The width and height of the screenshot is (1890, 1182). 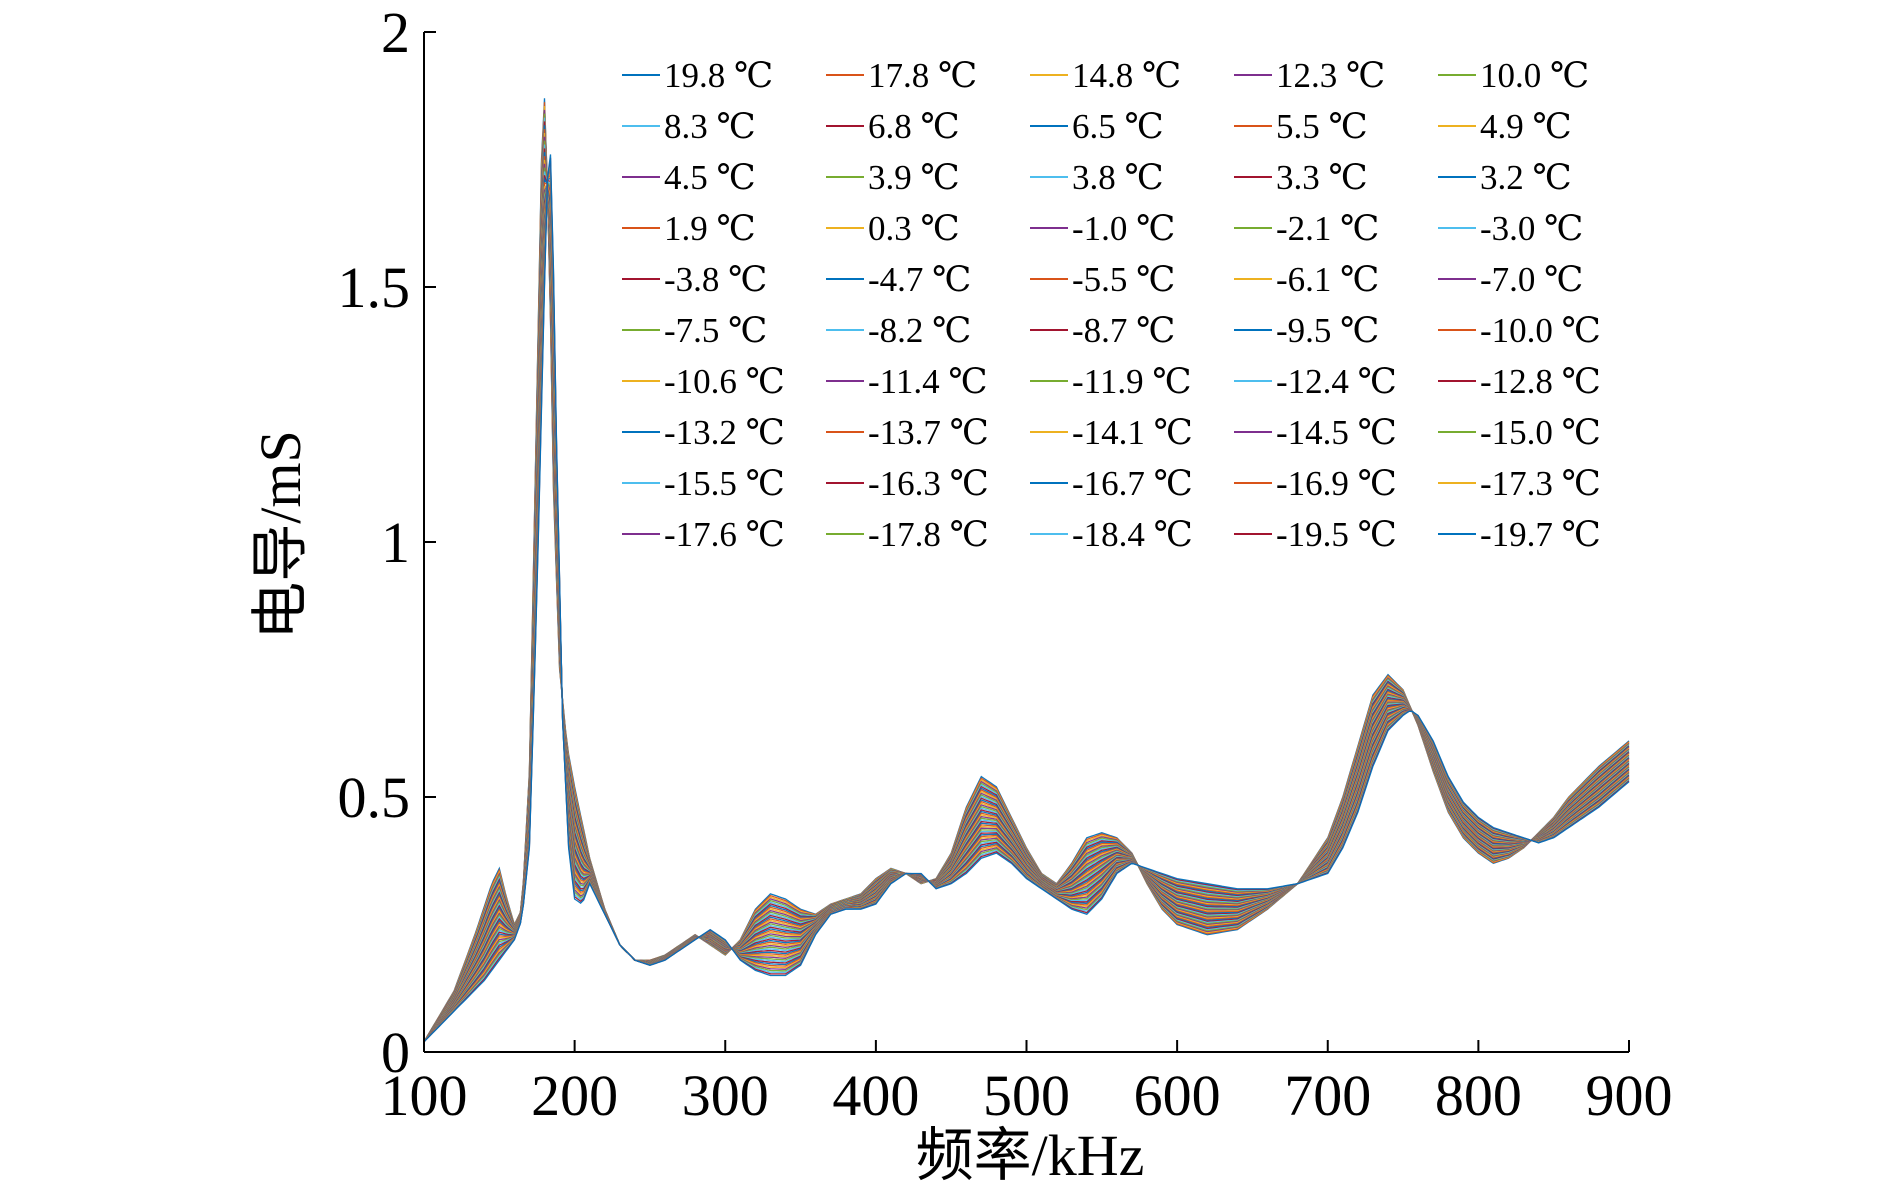 I want to click on x-tick-label: 700, so click(x=1327, y=1095).